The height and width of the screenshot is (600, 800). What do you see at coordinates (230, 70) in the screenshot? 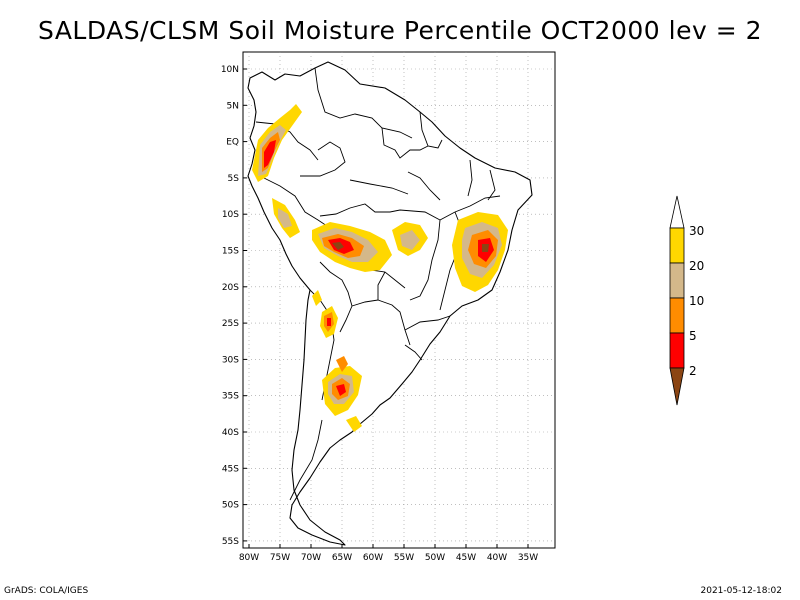
I see `lat-tick-label: 10N` at bounding box center [230, 70].